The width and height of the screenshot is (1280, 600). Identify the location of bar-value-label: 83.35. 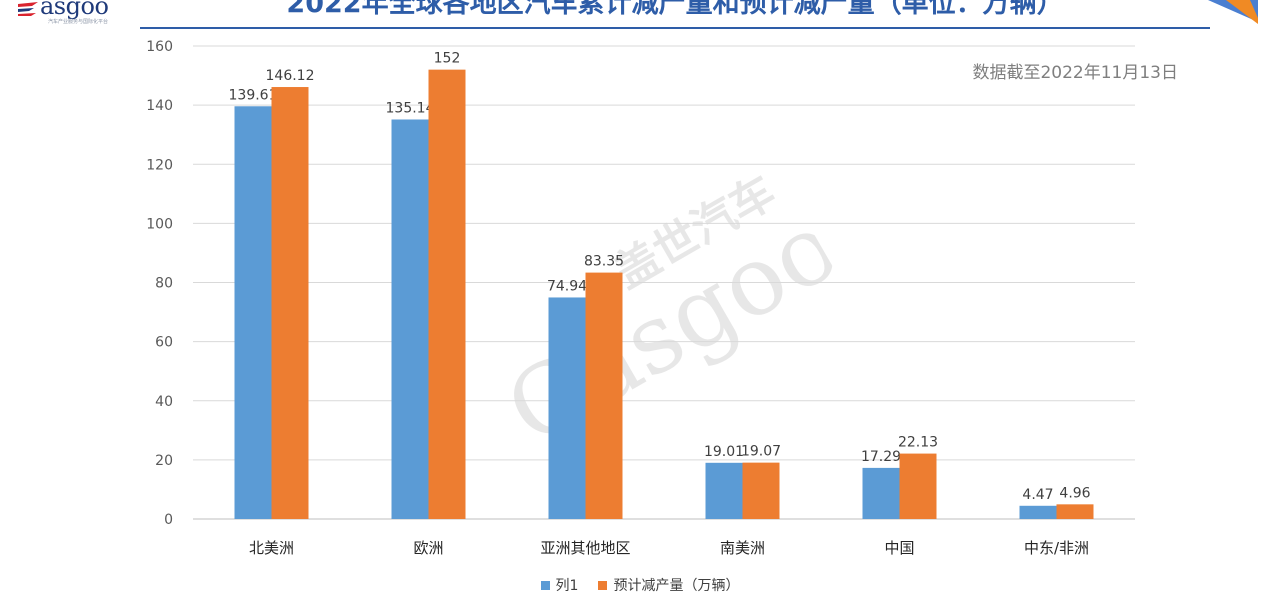
(604, 262).